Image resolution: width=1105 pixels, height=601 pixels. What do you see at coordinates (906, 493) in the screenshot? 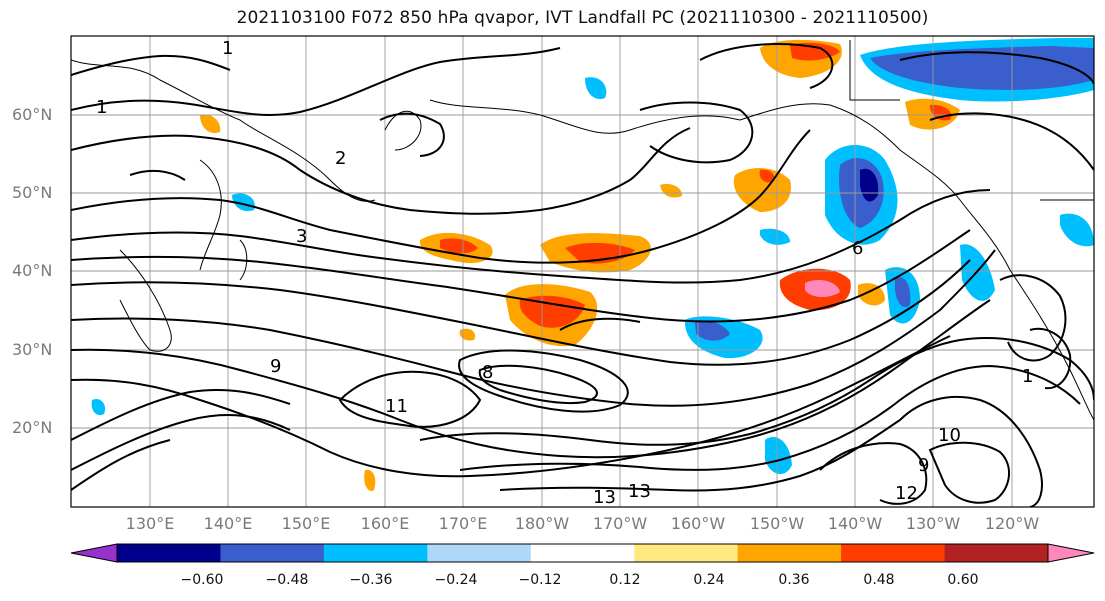
I see `contour-label: 12` at bounding box center [906, 493].